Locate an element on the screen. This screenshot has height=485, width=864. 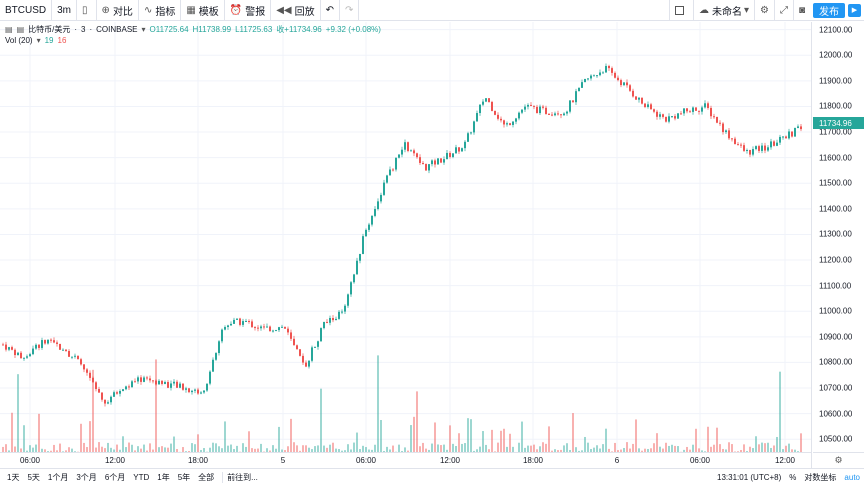
clock-label: 13:31:01 (UTC+8) is located at coordinates (749, 477).